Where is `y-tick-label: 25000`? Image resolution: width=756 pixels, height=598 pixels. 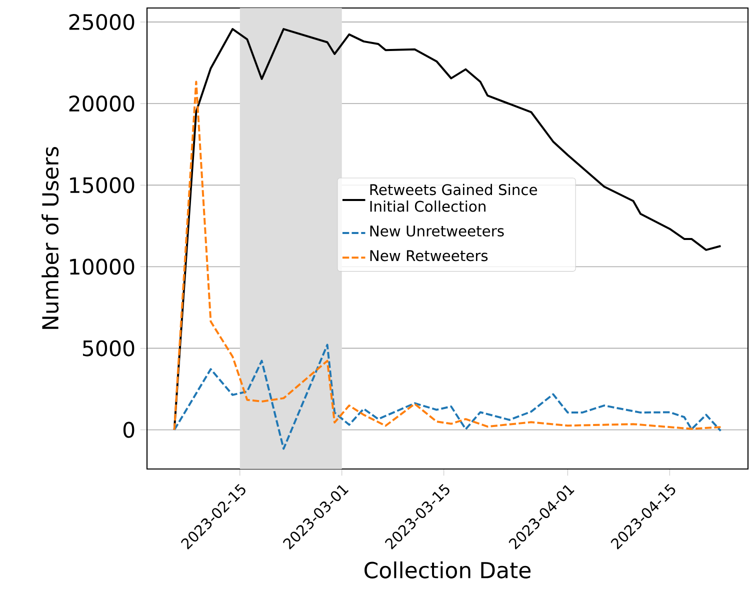 y-tick-label: 25000 is located at coordinates (101, 22).